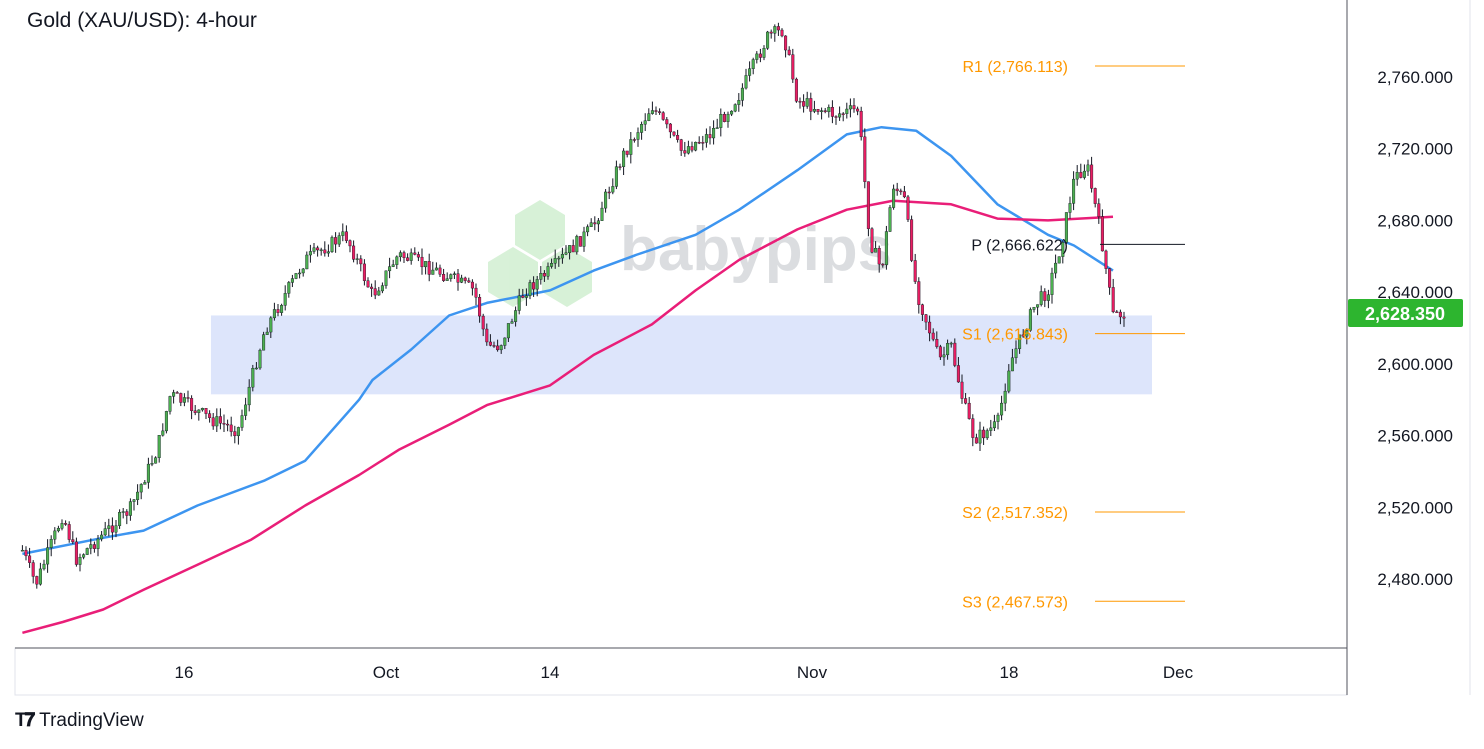 This screenshot has height=749, width=1484. I want to click on price-axis-tick: 2,640.000, so click(1415, 292).